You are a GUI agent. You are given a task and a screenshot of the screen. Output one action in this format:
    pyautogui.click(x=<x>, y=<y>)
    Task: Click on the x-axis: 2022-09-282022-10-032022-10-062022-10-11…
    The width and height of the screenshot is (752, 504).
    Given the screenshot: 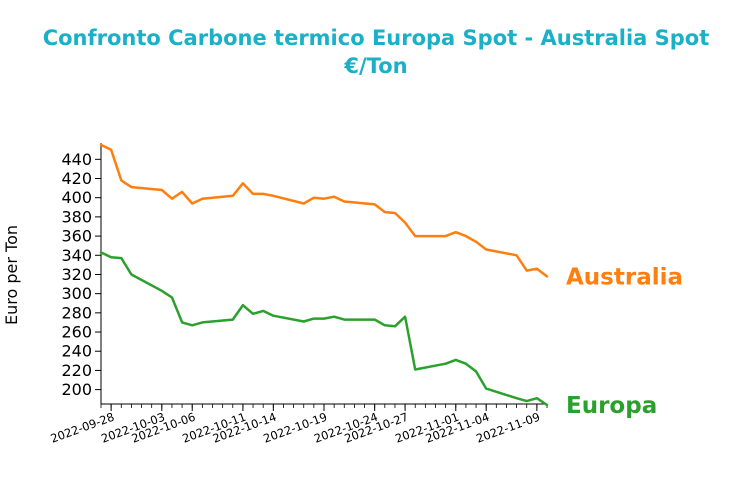 What is the action you would take?
    pyautogui.click(x=298, y=424)
    